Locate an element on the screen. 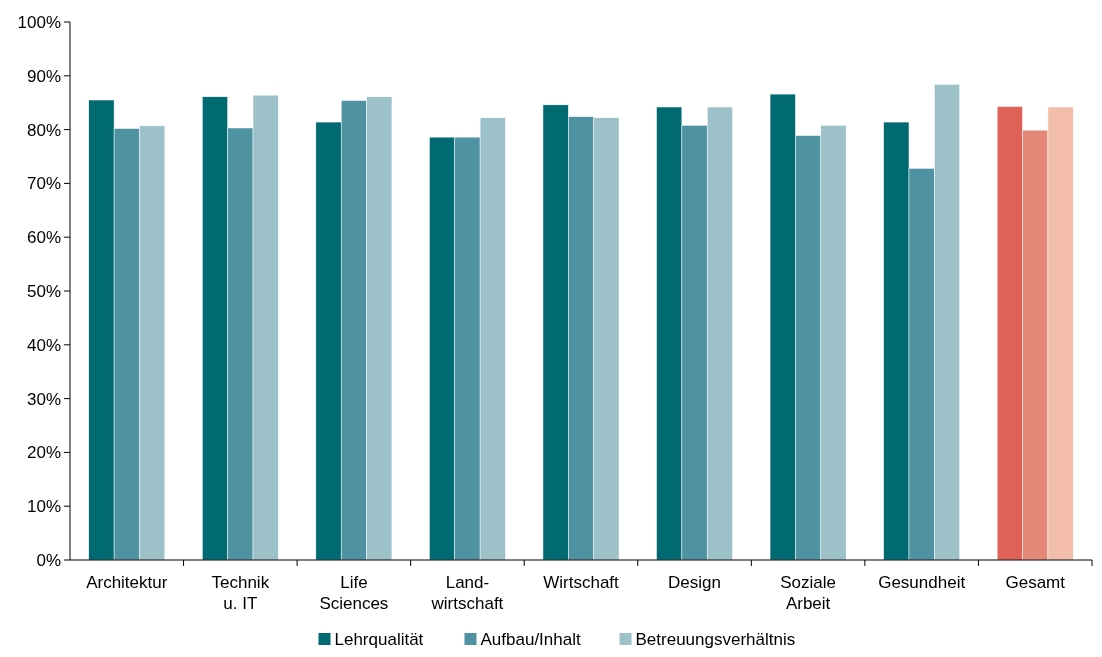 This screenshot has width=1102, height=657. y-tick-label: 90% is located at coordinates (43, 76).